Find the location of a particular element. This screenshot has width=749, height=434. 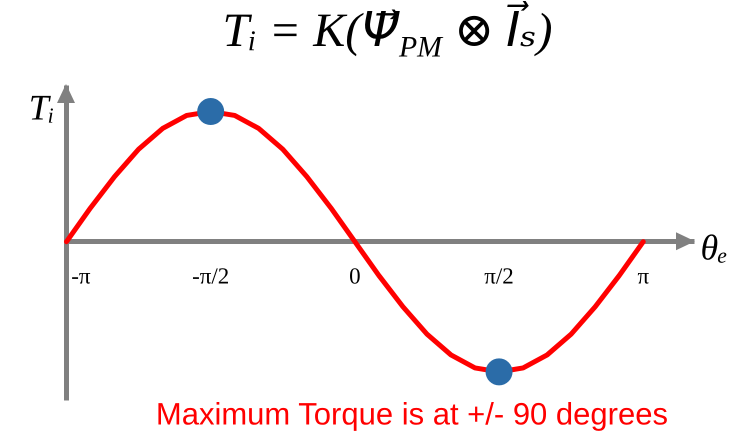

x-tick-label: -π/2 is located at coordinates (211, 276).